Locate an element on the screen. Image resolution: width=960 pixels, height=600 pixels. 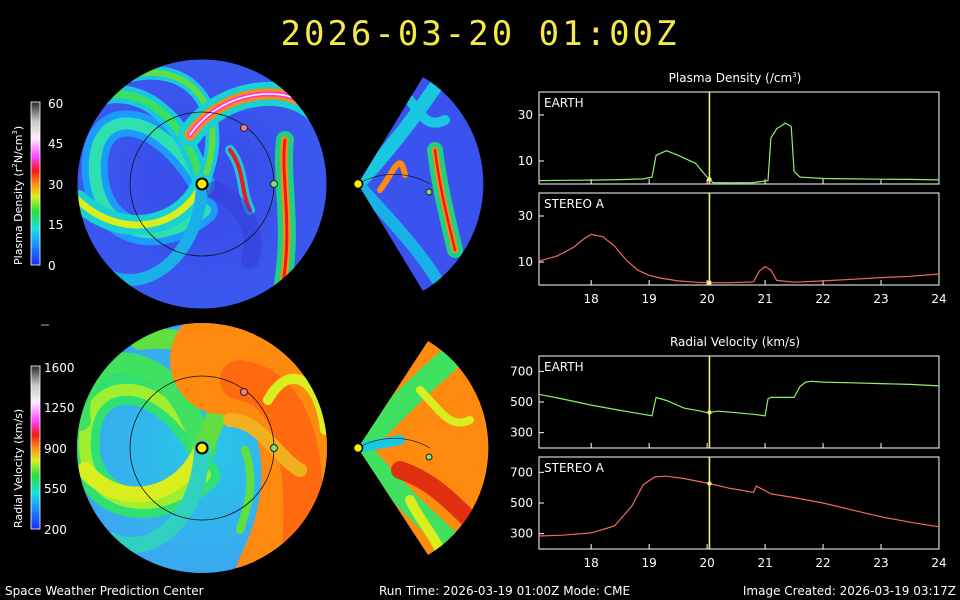
velocity-colorbar is located at coordinates (35, 447).